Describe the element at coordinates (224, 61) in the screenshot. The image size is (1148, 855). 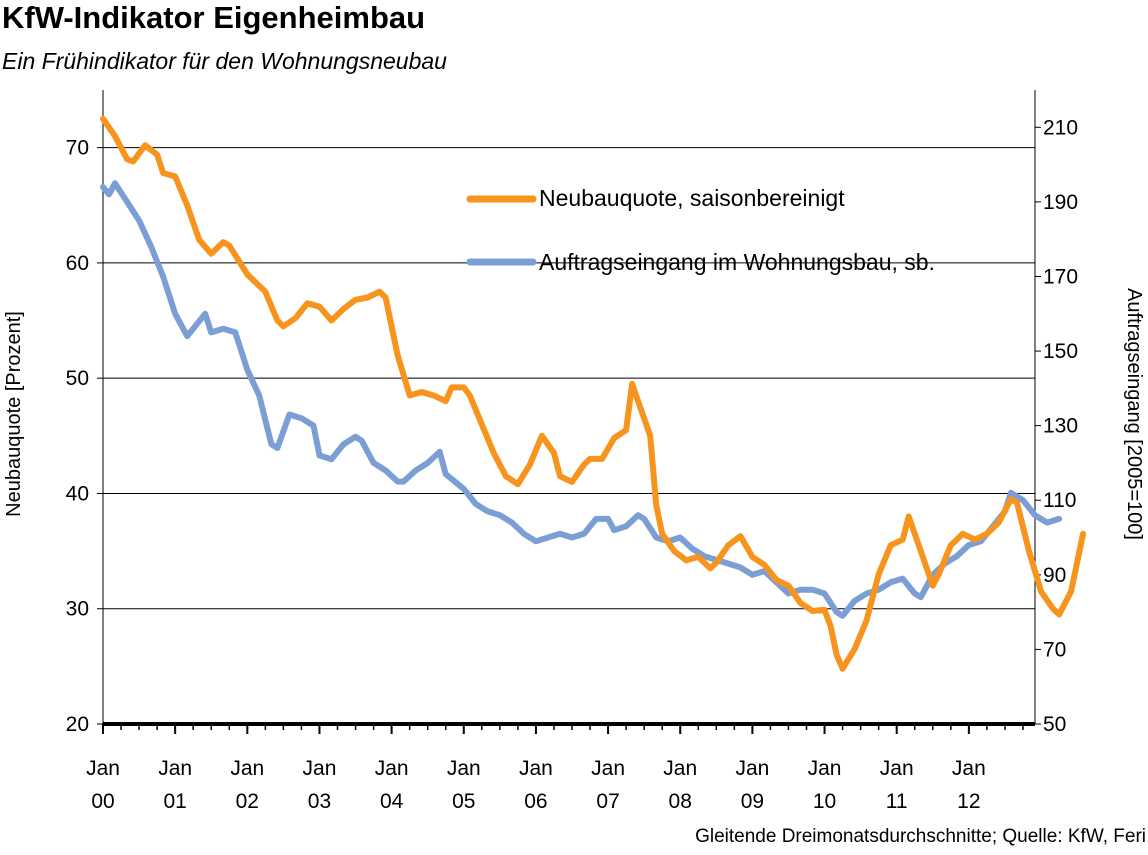
I see `chart-subtitle: Ein Frühindikator für den Wohnungsneubau` at that location.